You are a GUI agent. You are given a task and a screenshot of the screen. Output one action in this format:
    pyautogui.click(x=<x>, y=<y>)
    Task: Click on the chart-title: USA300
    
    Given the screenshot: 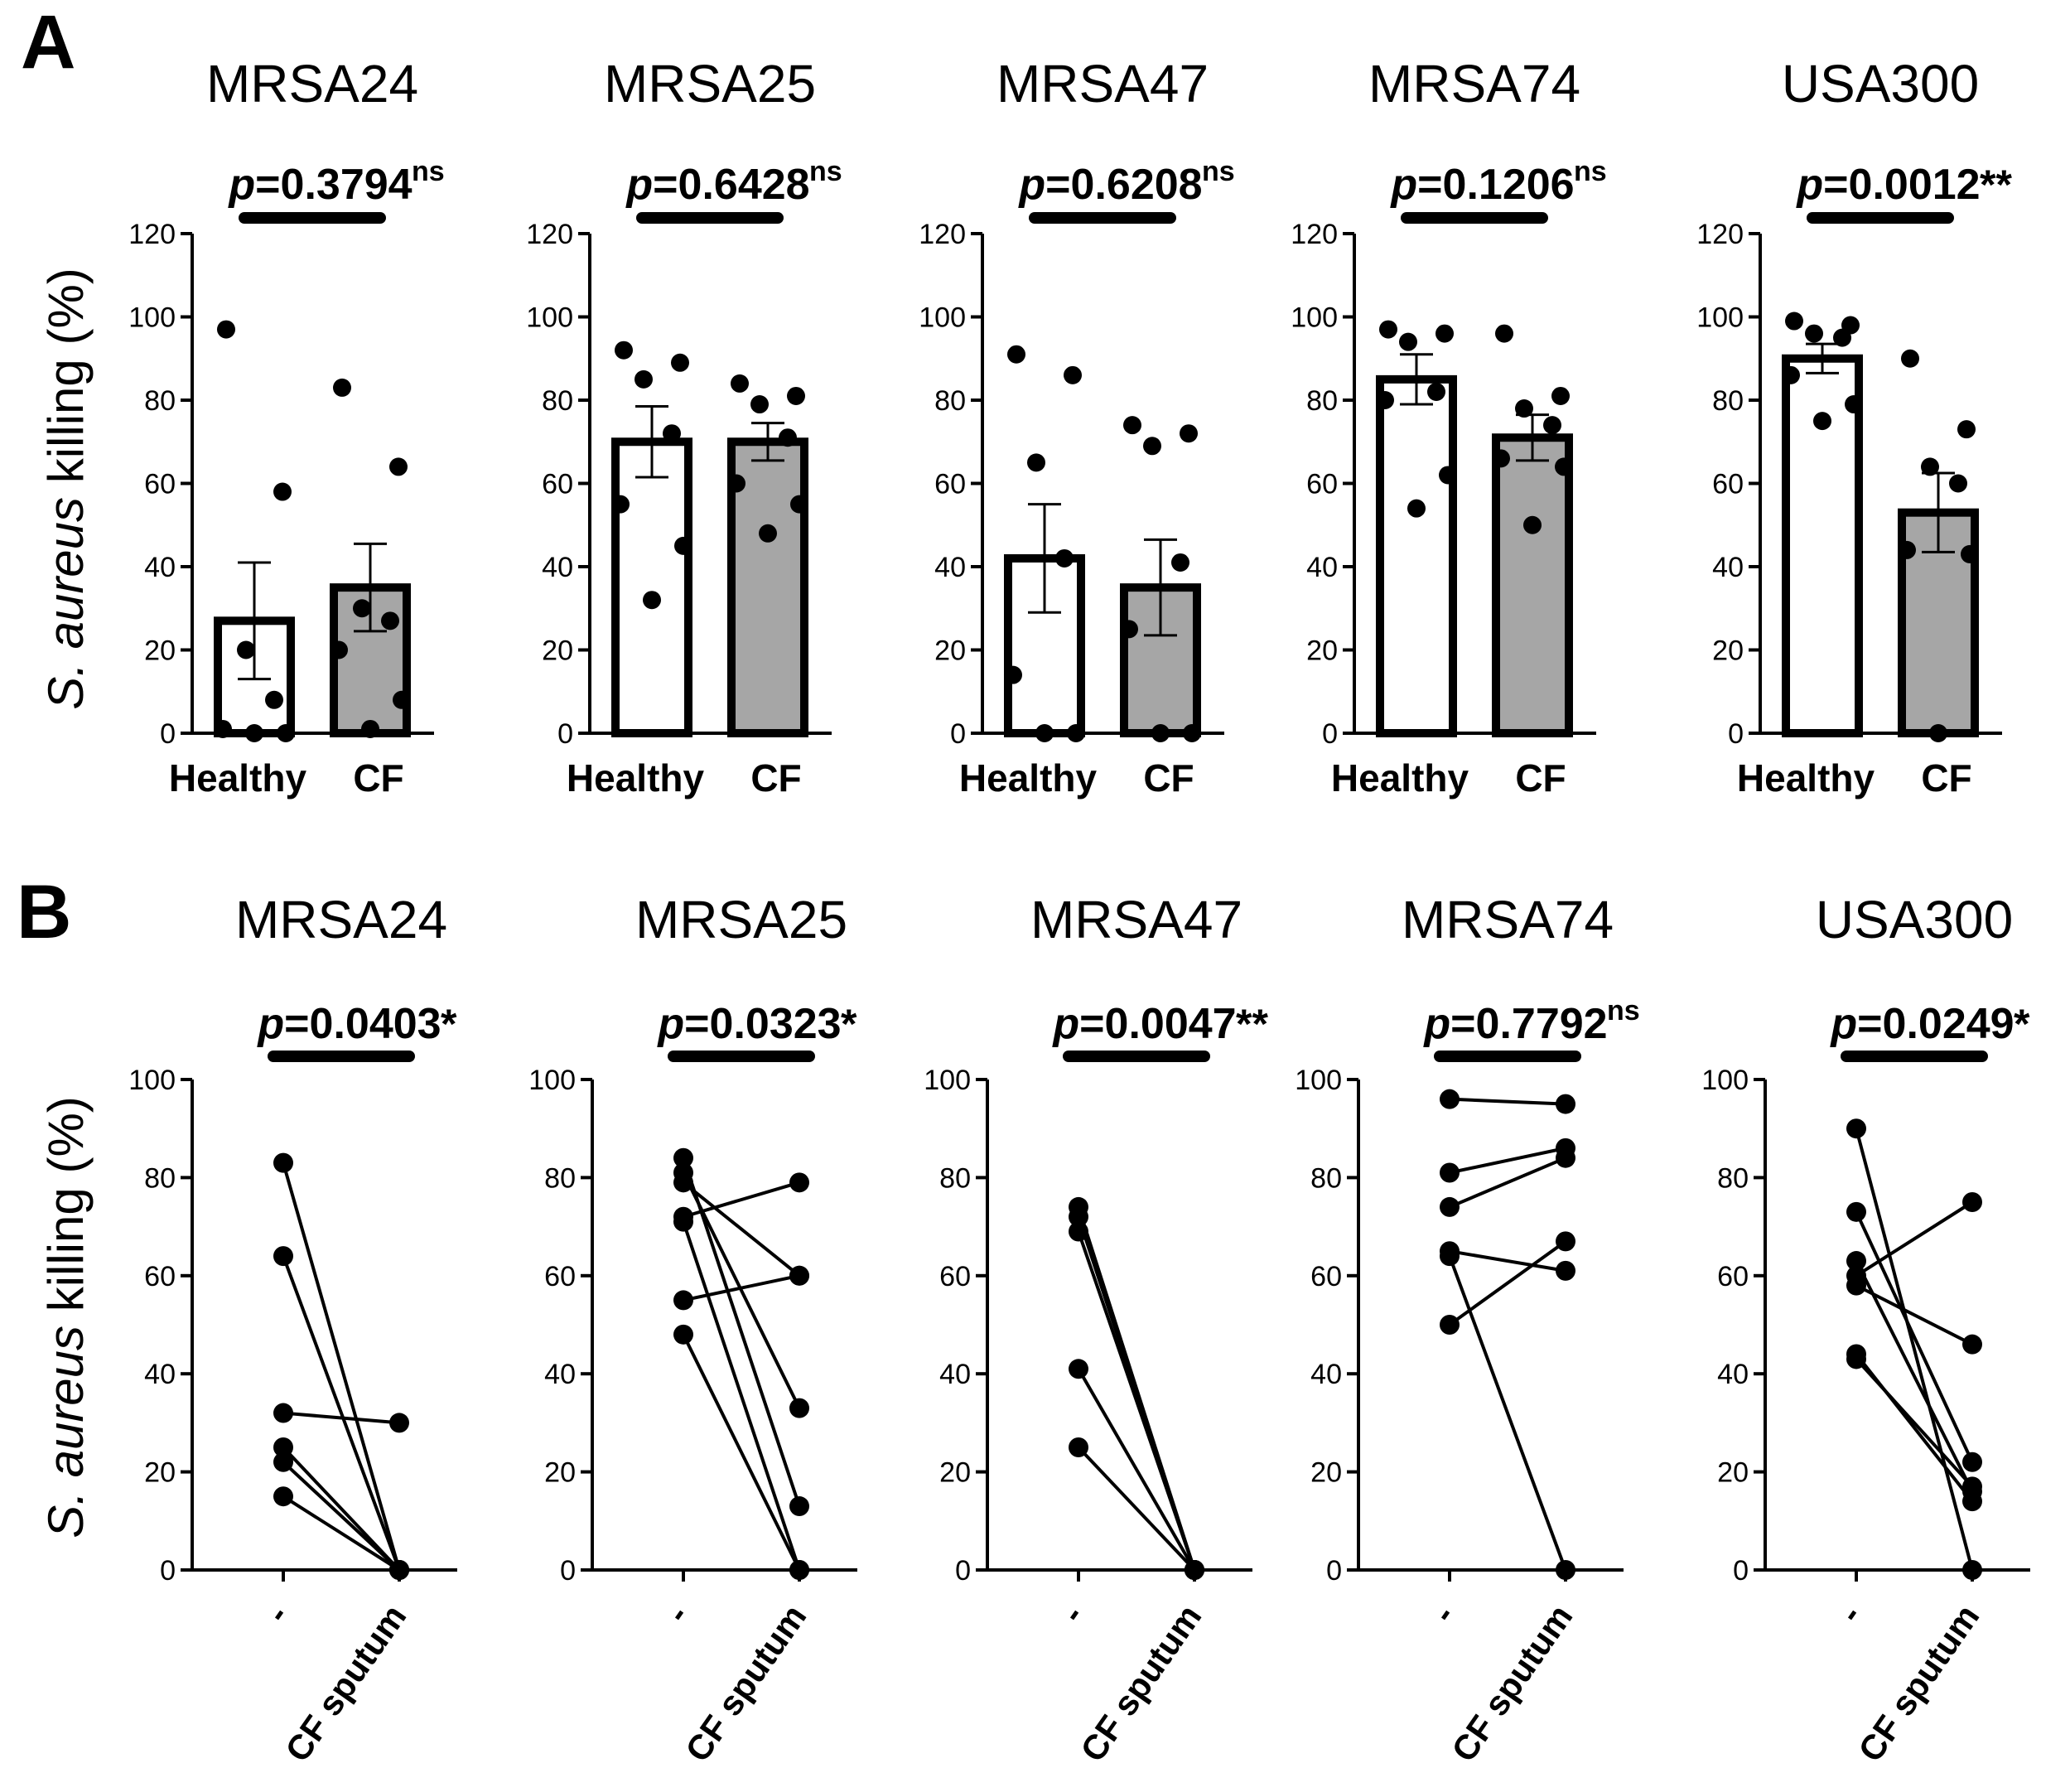 What is the action you would take?
    pyautogui.click(x=1914, y=919)
    